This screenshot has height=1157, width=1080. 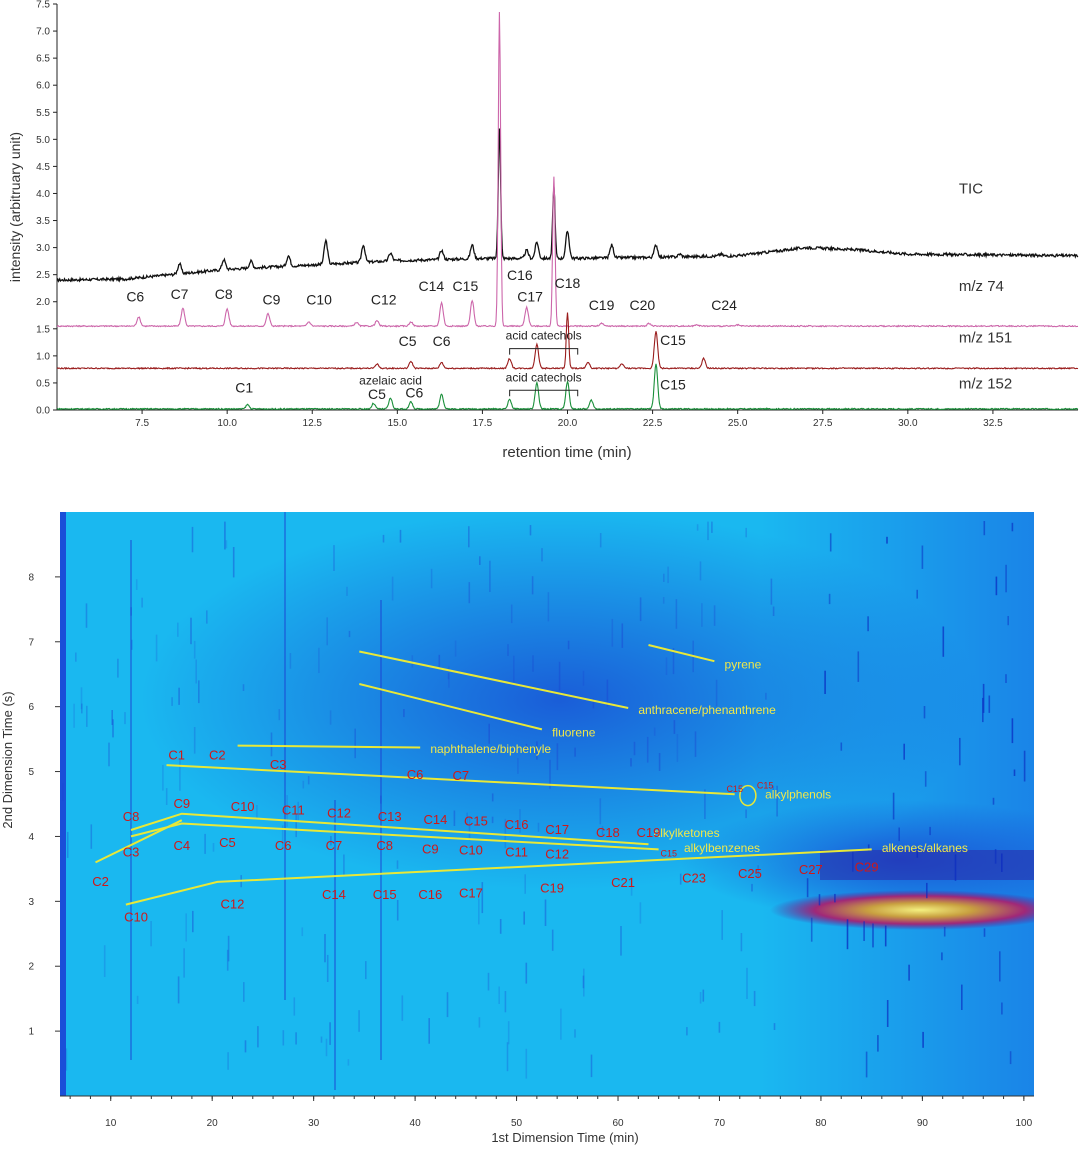 I want to click on contour-column, so click(x=335, y=945).